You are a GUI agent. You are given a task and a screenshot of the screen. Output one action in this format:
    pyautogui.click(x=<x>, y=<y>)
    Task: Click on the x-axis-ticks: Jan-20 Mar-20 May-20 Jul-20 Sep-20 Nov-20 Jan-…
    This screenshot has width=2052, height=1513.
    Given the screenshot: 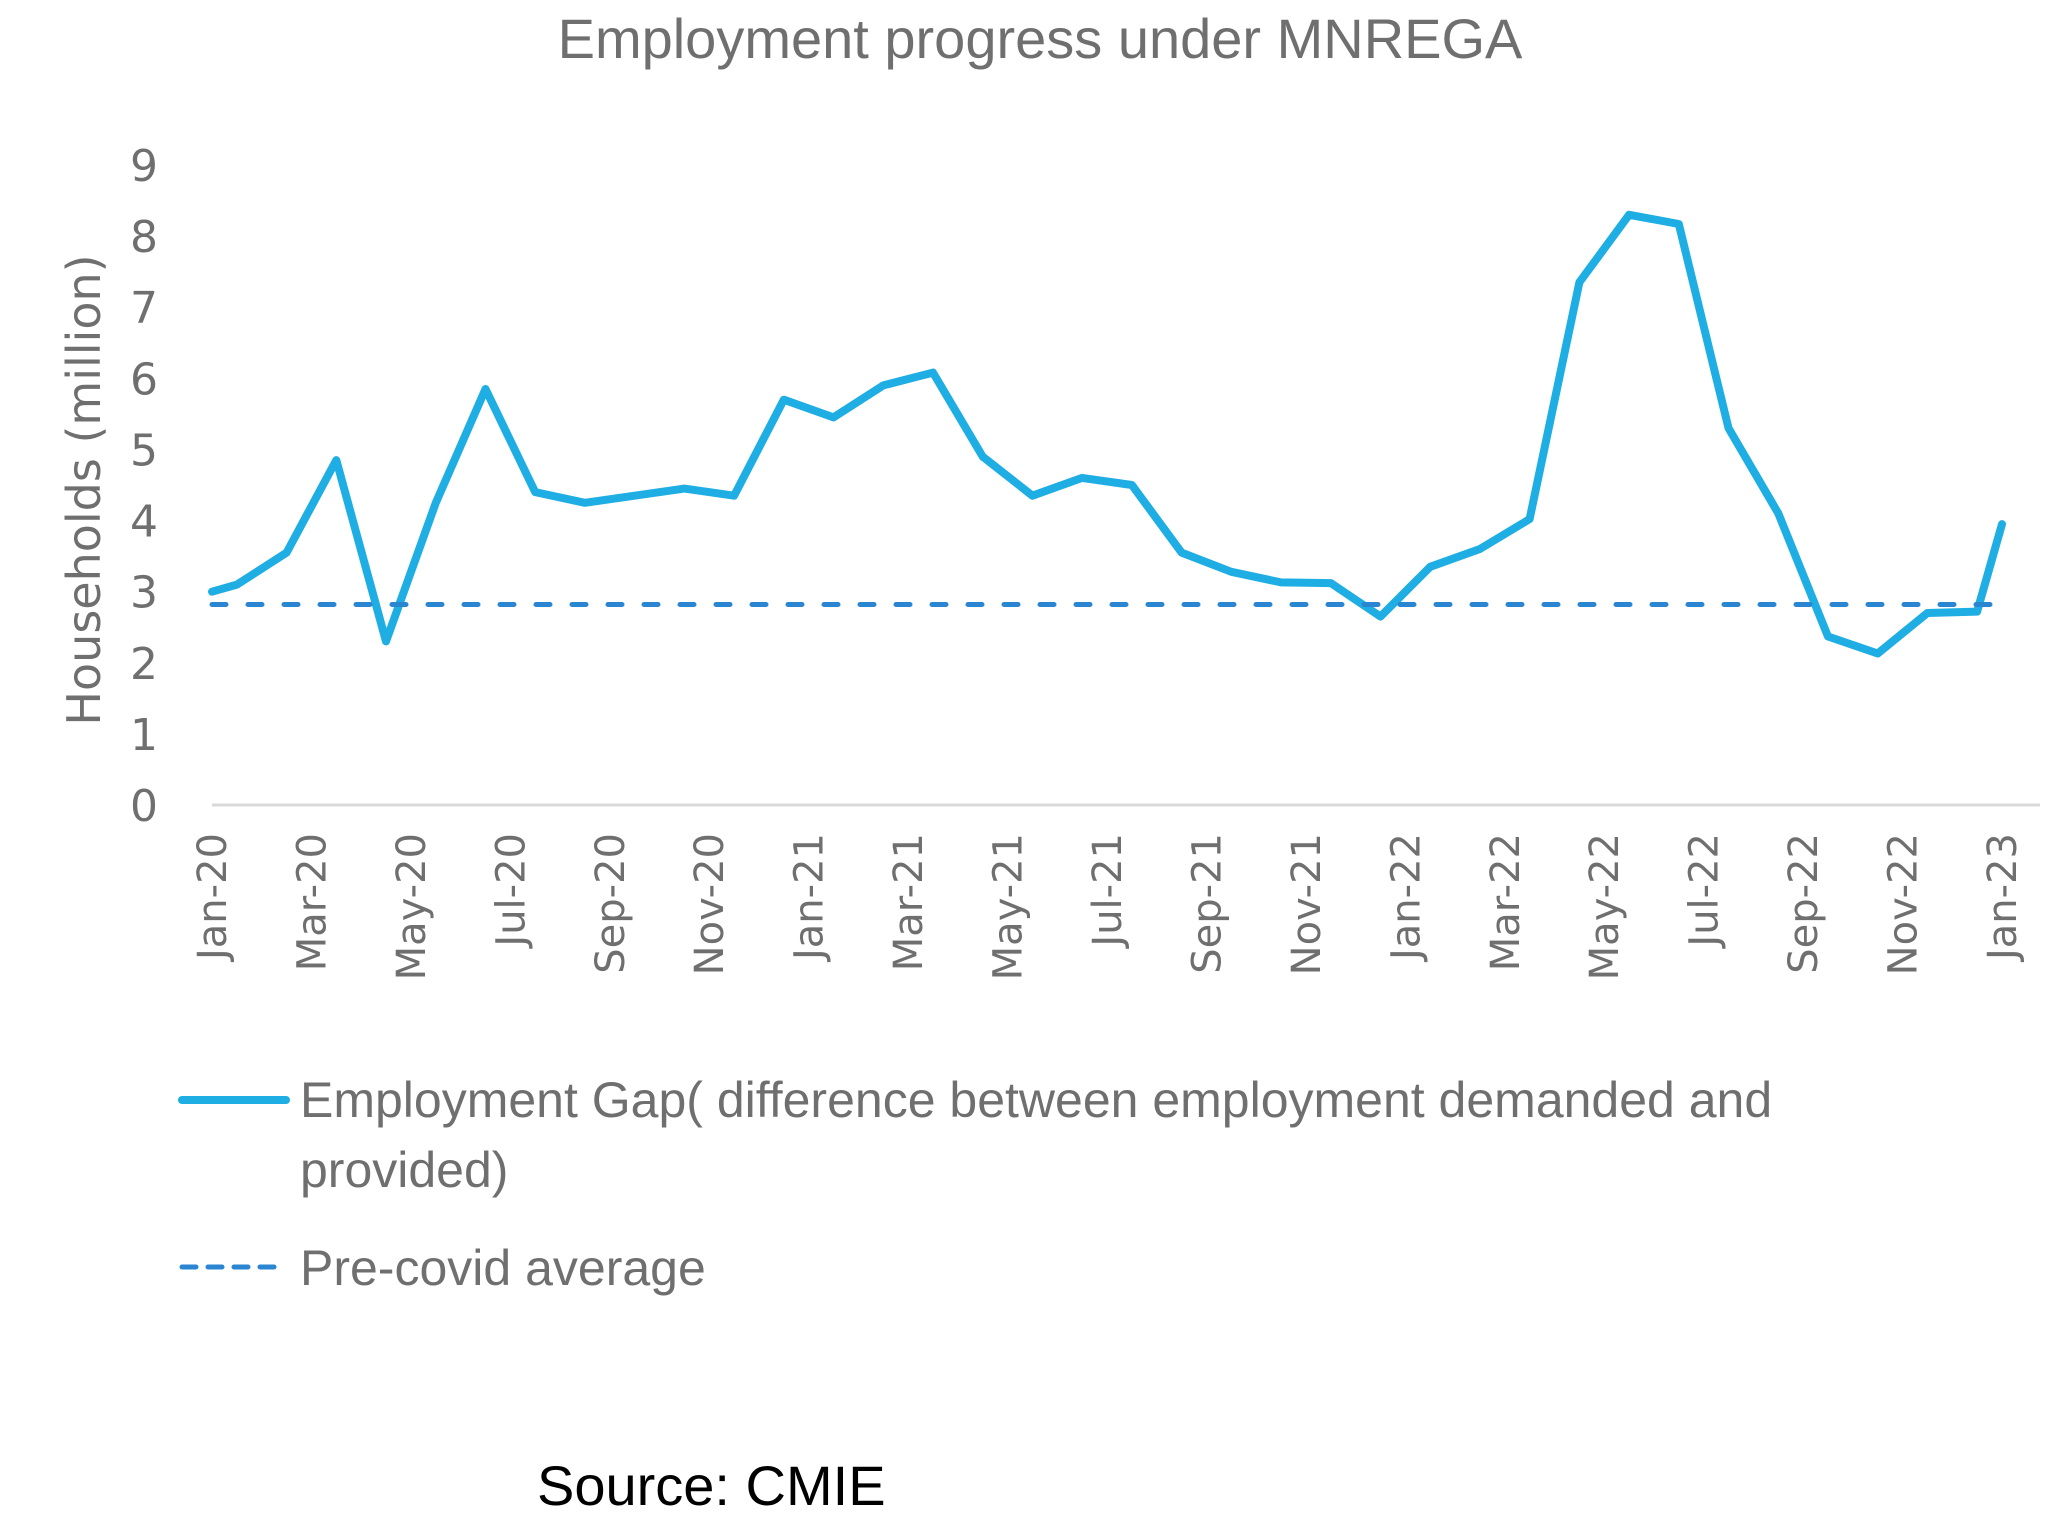 What is the action you would take?
    pyautogui.click(x=1108, y=906)
    